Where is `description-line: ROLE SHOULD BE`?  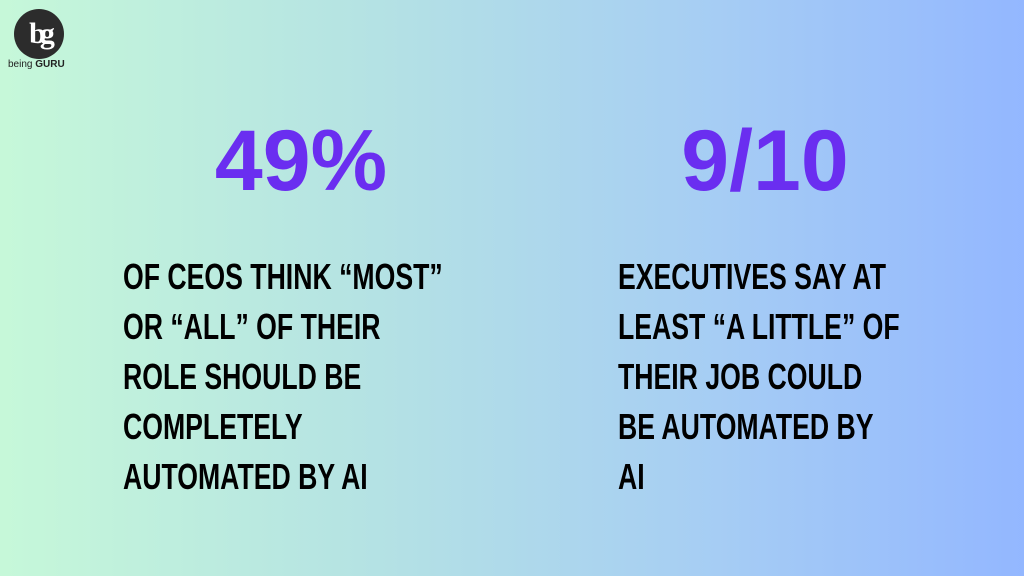 description-line: ROLE SHOULD BE is located at coordinates (242, 376).